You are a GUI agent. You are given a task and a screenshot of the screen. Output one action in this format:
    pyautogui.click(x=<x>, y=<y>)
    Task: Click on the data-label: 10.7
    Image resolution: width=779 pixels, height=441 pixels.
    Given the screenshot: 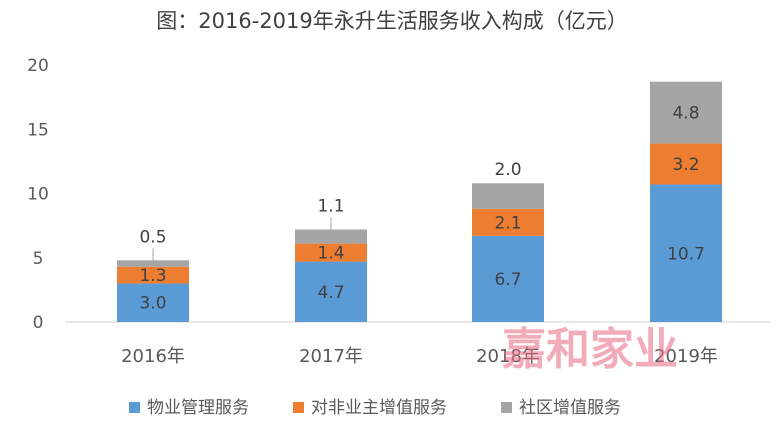 What is the action you would take?
    pyautogui.click(x=686, y=254)
    